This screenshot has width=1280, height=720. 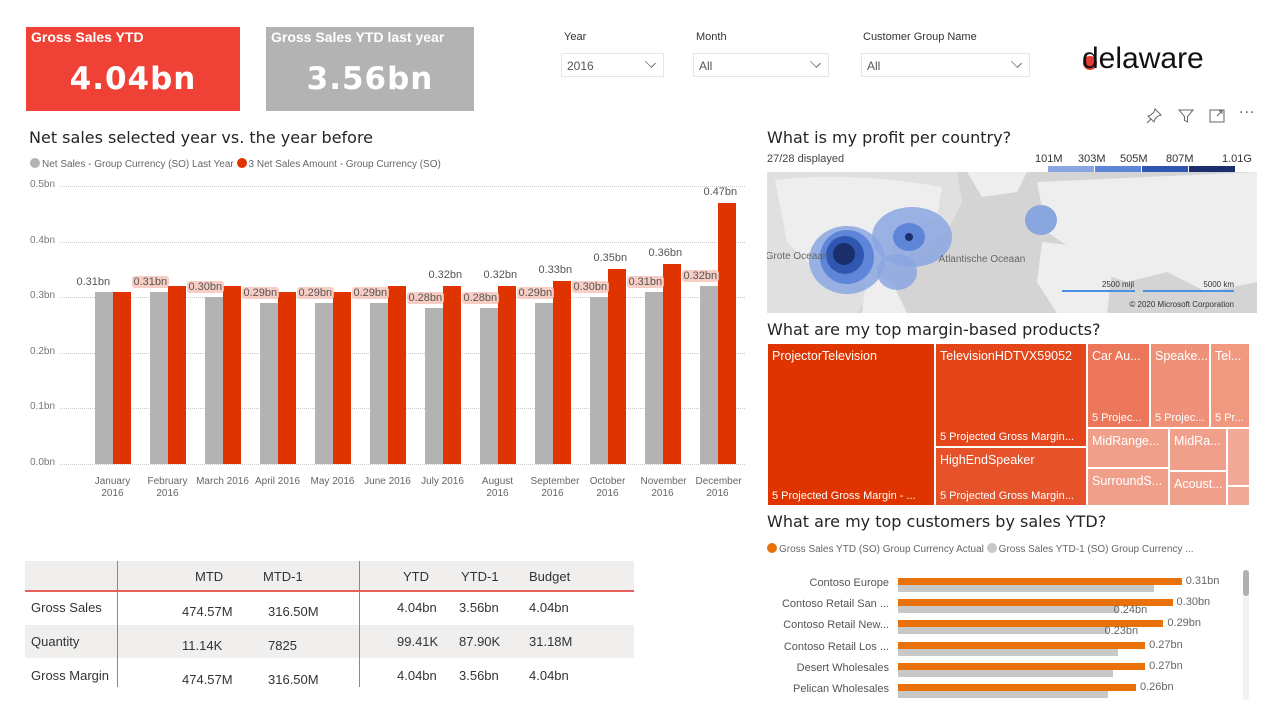 What do you see at coordinates (293, 611) in the screenshot?
I see `matrix-cell: 316.50M` at bounding box center [293, 611].